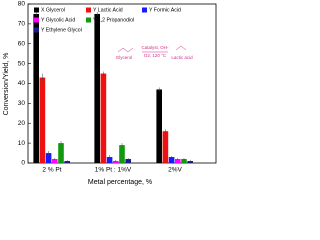  What do you see at coordinates (22, 4) in the screenshot?
I see `y-tick-label: 80` at bounding box center [22, 4].